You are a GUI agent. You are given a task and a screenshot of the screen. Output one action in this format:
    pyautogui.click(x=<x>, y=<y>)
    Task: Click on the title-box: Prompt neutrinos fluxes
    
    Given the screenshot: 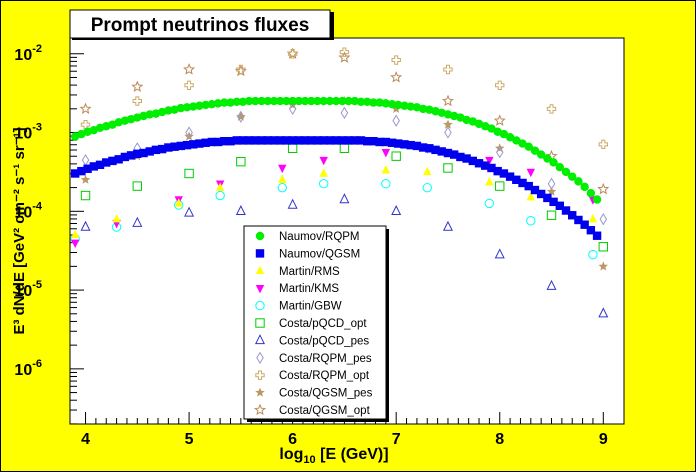 What is the action you would take?
    pyautogui.click(x=201, y=24)
    